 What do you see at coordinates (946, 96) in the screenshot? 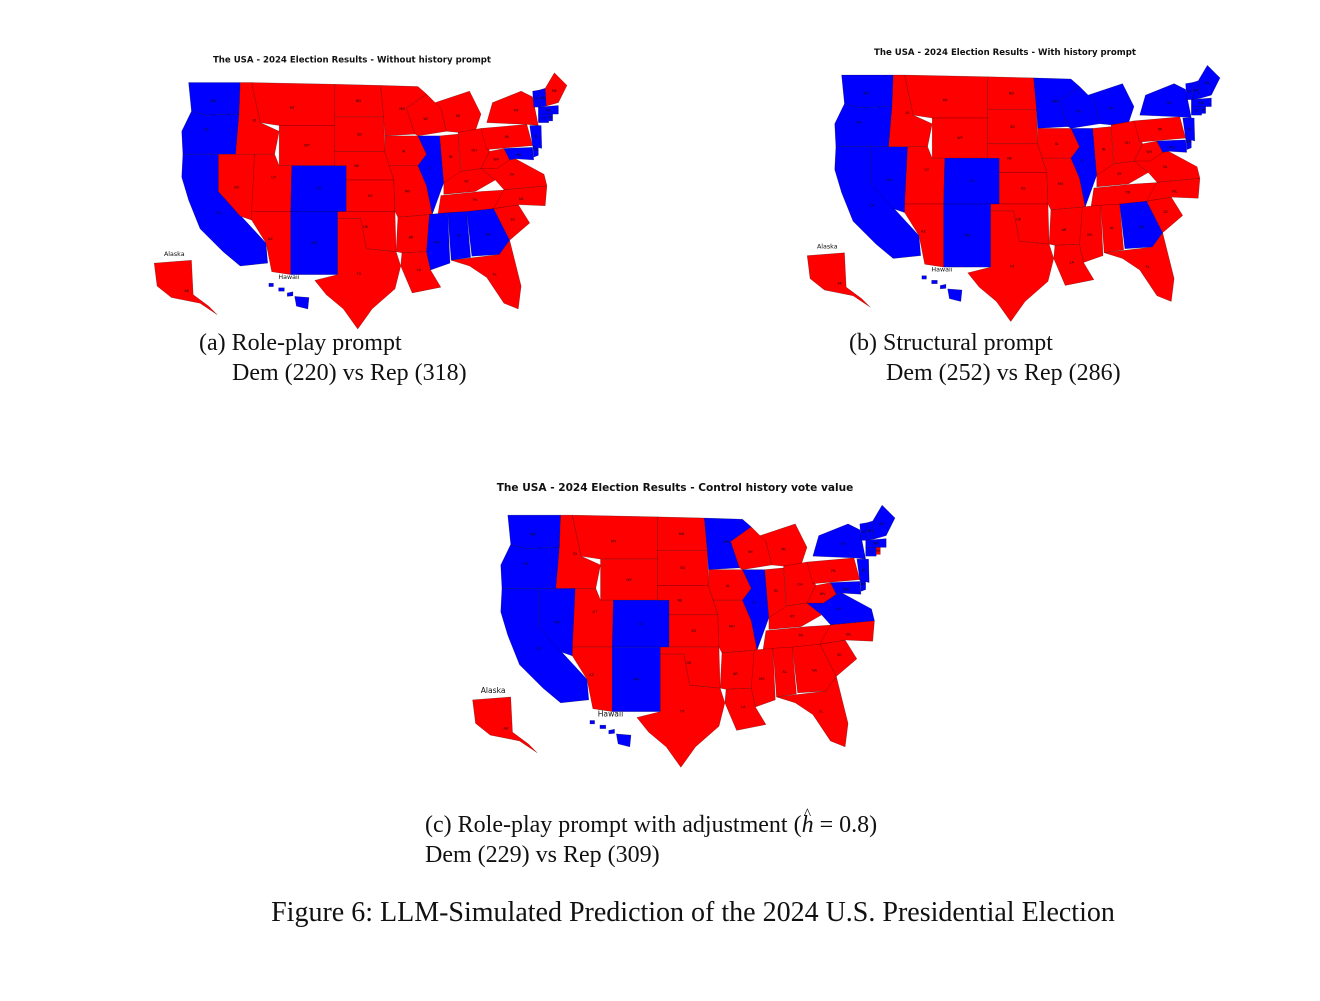
I see `state-mt` at bounding box center [946, 96].